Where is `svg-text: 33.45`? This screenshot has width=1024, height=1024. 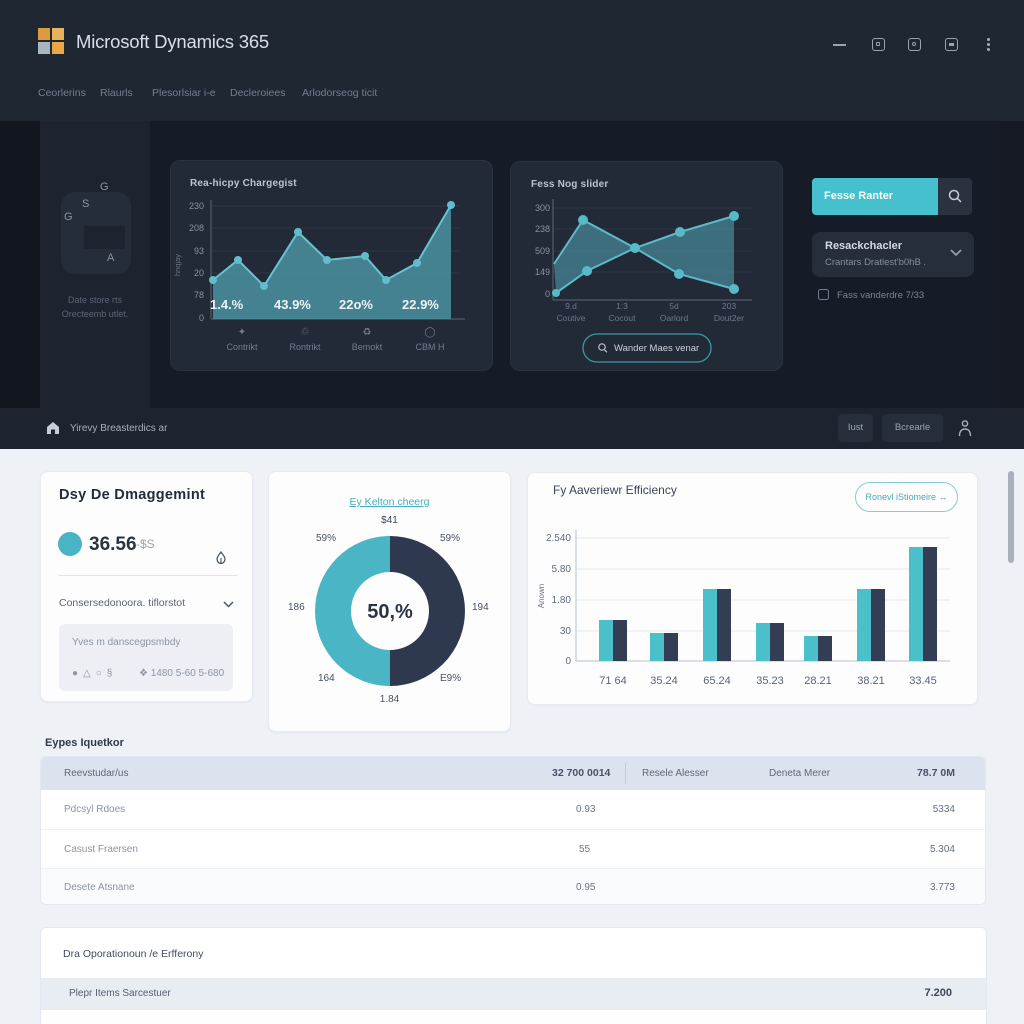
svg-text: 33.45 is located at coordinates (923, 681).